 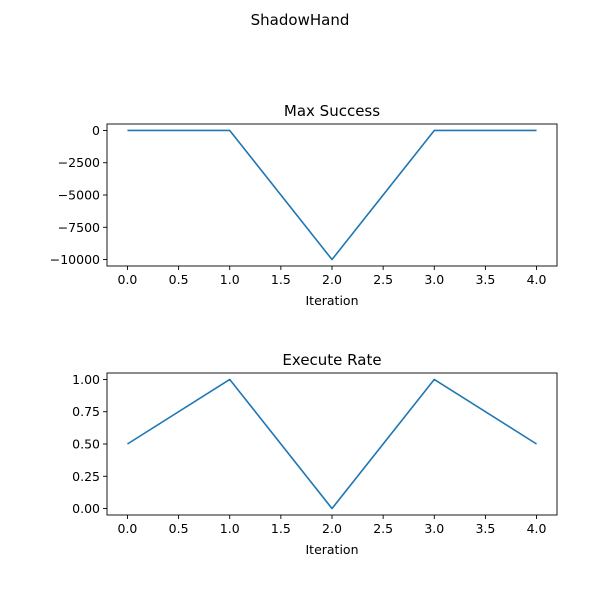 What do you see at coordinates (86, 379) in the screenshot?
I see `y-tick-label: 1.00` at bounding box center [86, 379].